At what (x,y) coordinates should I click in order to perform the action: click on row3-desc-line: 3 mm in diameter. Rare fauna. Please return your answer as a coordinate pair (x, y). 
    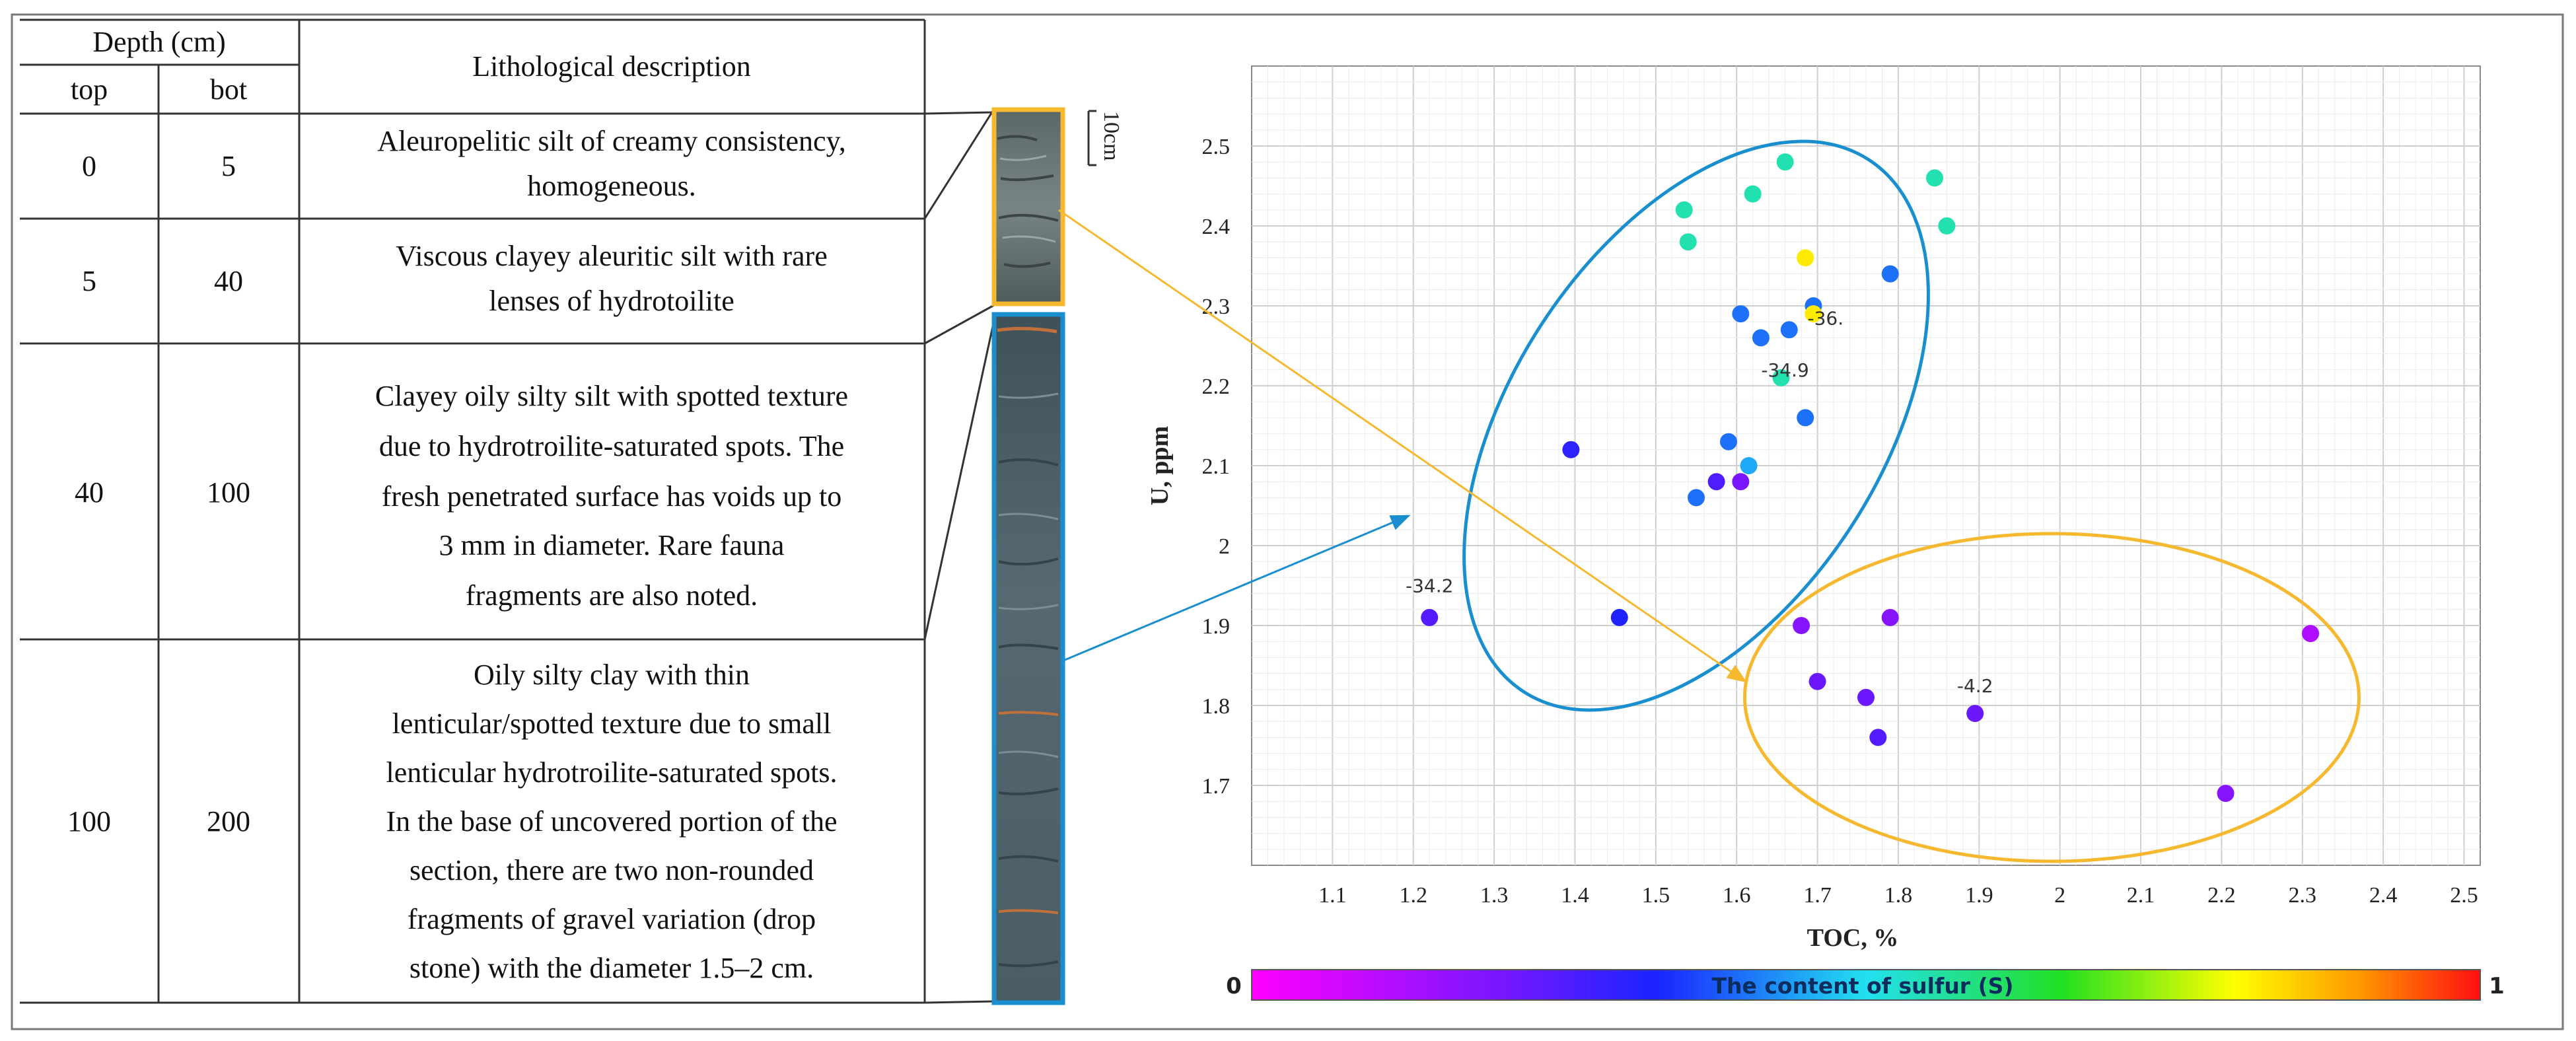
    Looking at the image, I should click on (612, 545).